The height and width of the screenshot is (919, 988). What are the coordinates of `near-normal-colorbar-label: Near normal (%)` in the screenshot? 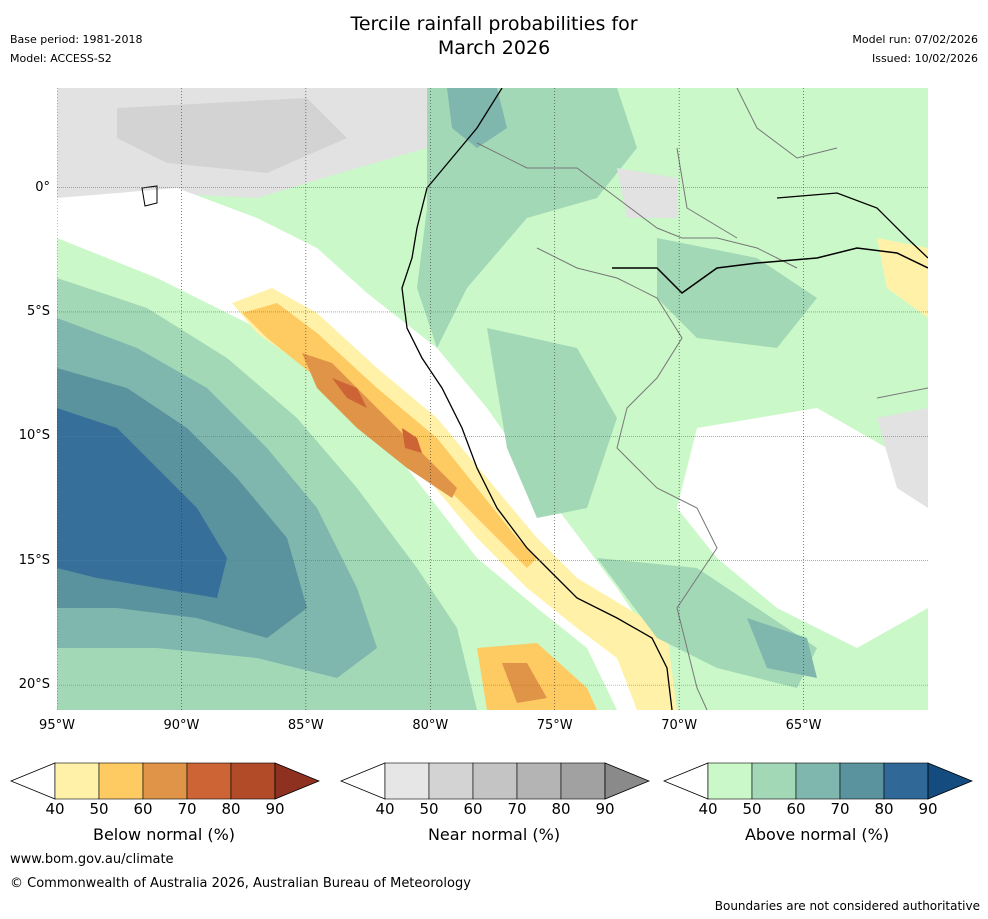 It's located at (494, 834).